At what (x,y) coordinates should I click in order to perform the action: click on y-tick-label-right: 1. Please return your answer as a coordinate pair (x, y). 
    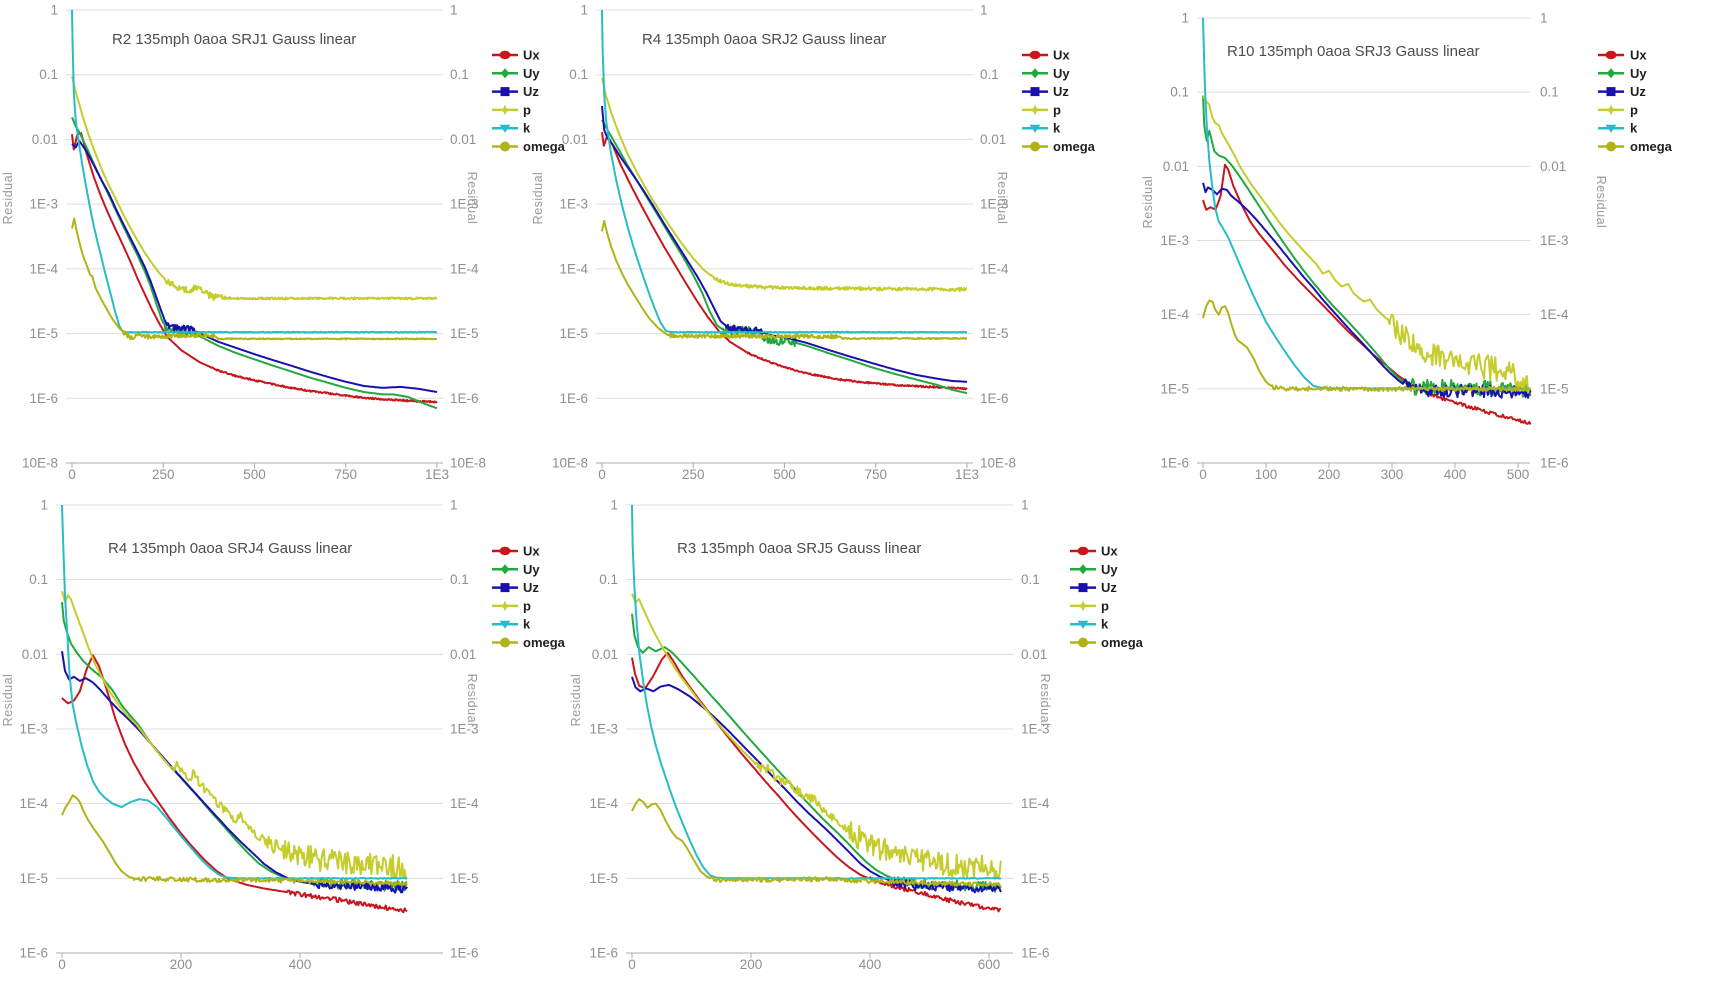
    Looking at the image, I should click on (454, 505).